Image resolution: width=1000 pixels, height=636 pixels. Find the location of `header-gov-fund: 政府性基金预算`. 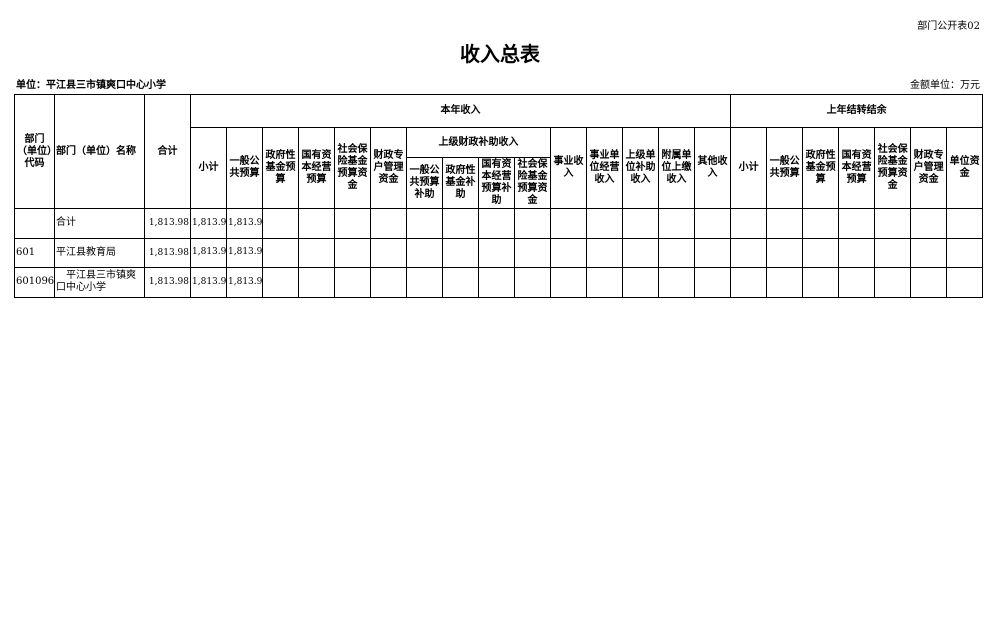

header-gov-fund: 政府性基金预算 is located at coordinates (280, 168).